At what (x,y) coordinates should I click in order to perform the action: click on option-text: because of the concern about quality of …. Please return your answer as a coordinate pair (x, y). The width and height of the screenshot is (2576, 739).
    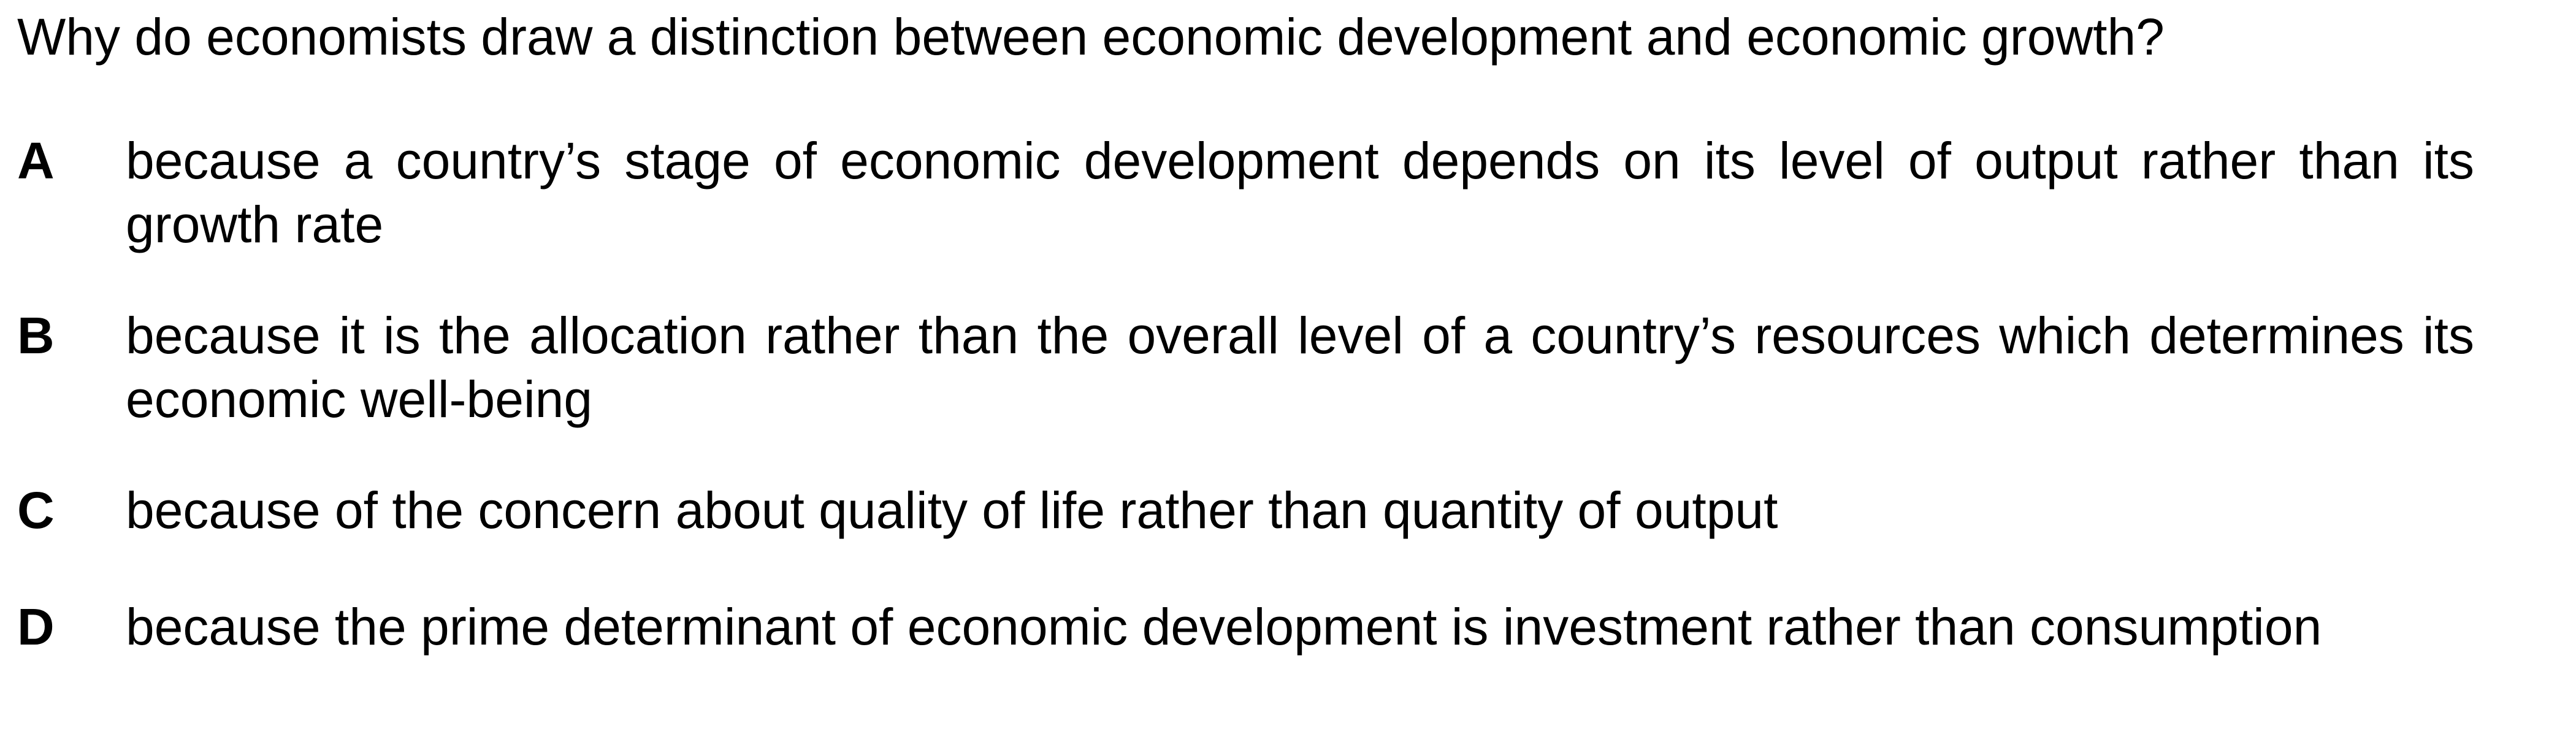
    Looking at the image, I should click on (952, 510).